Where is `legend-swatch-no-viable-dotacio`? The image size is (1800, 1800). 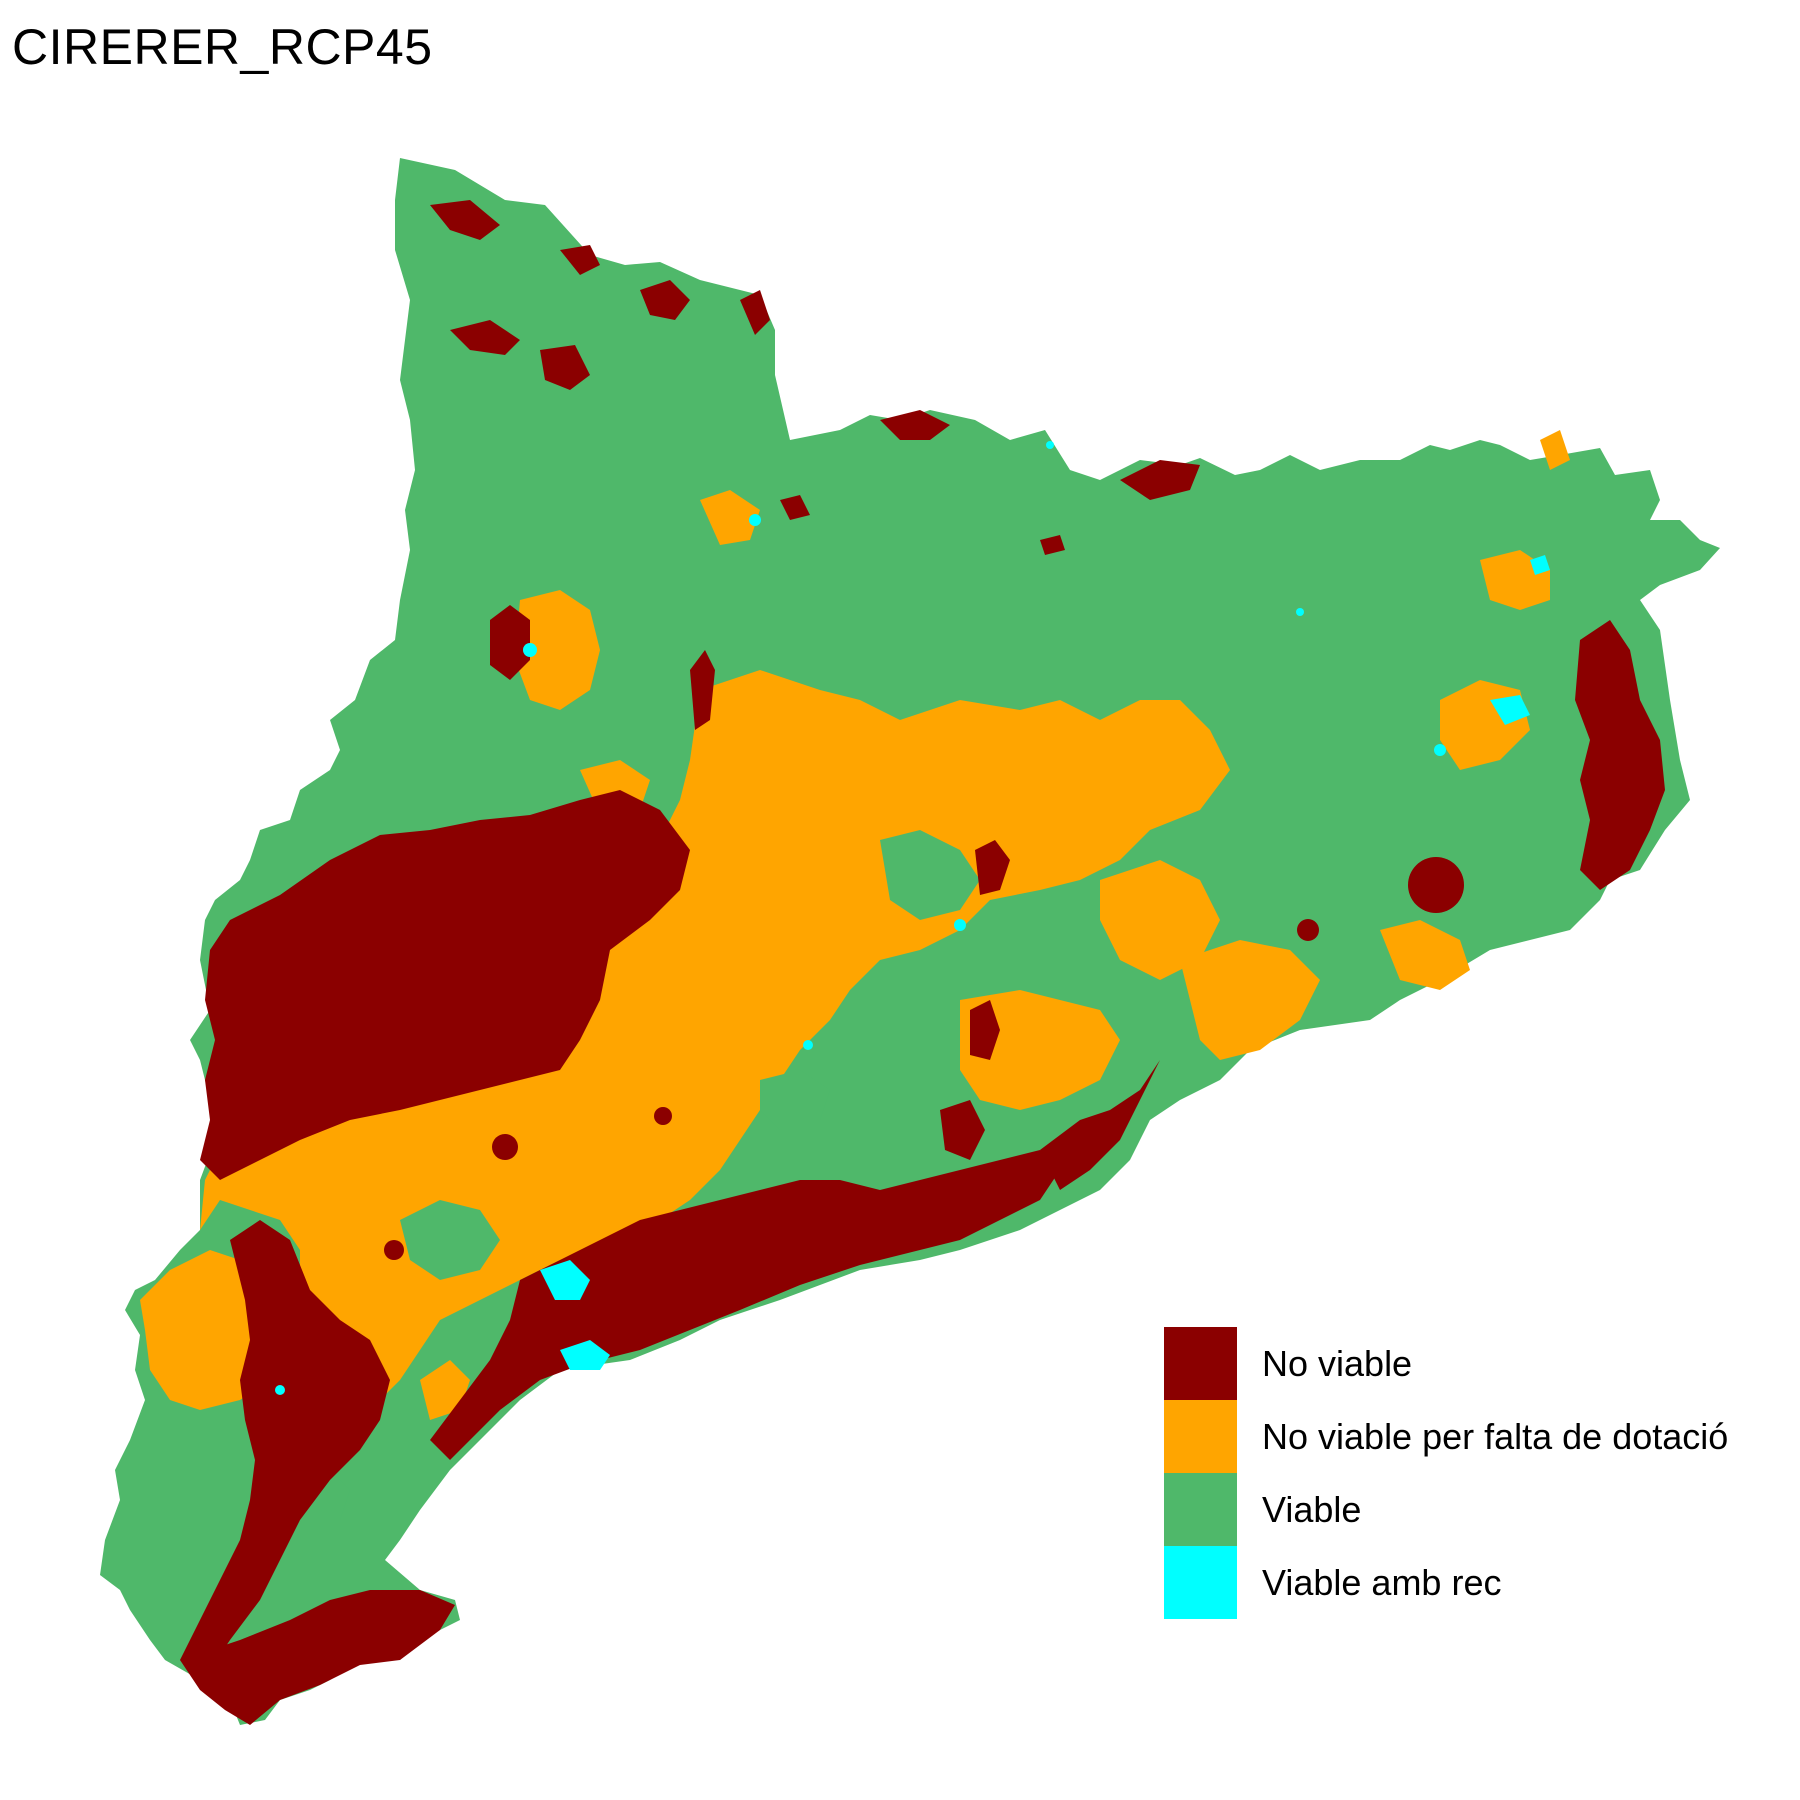
legend-swatch-no-viable-dotacio is located at coordinates (1200, 1436).